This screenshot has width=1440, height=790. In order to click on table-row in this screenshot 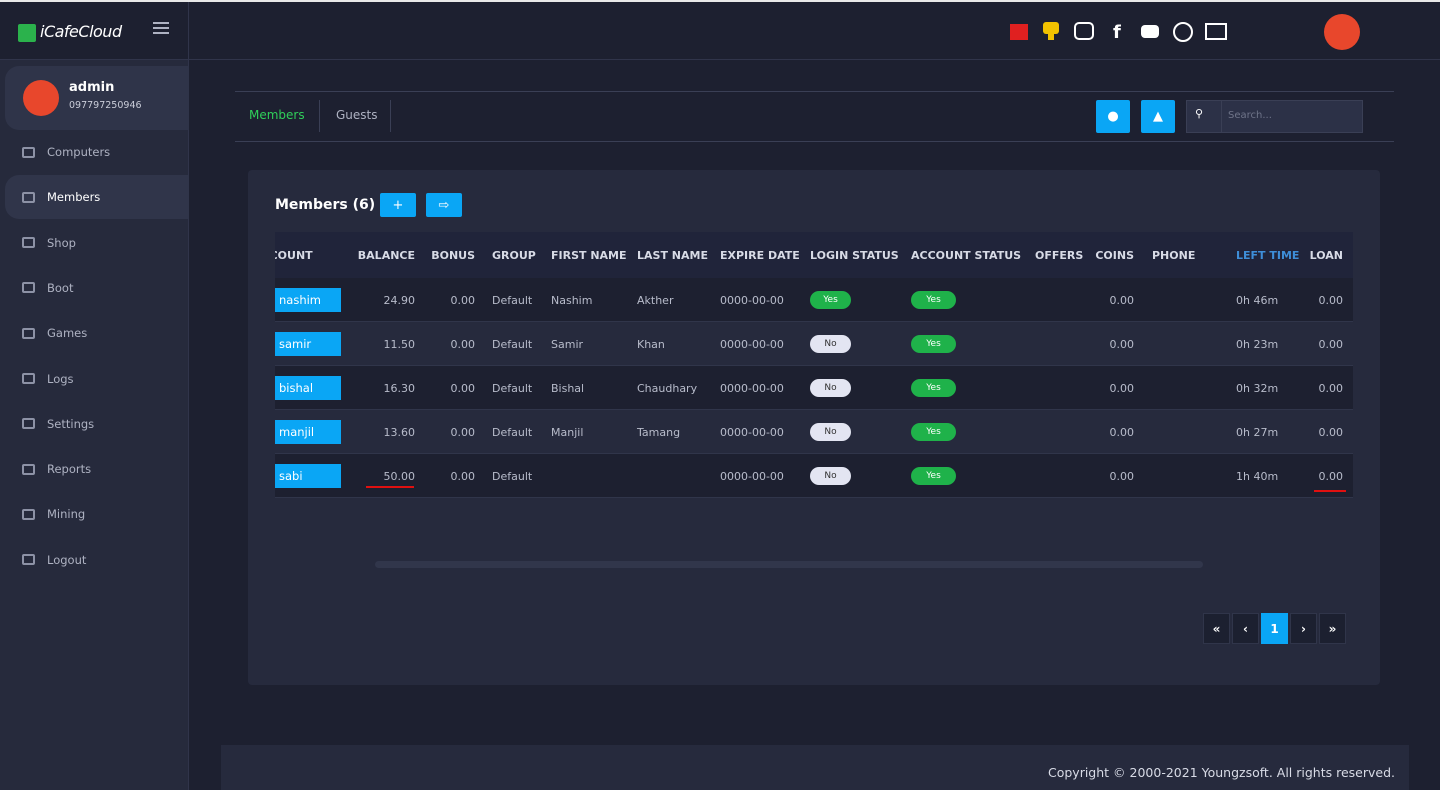, I will do `click(814, 499)`.